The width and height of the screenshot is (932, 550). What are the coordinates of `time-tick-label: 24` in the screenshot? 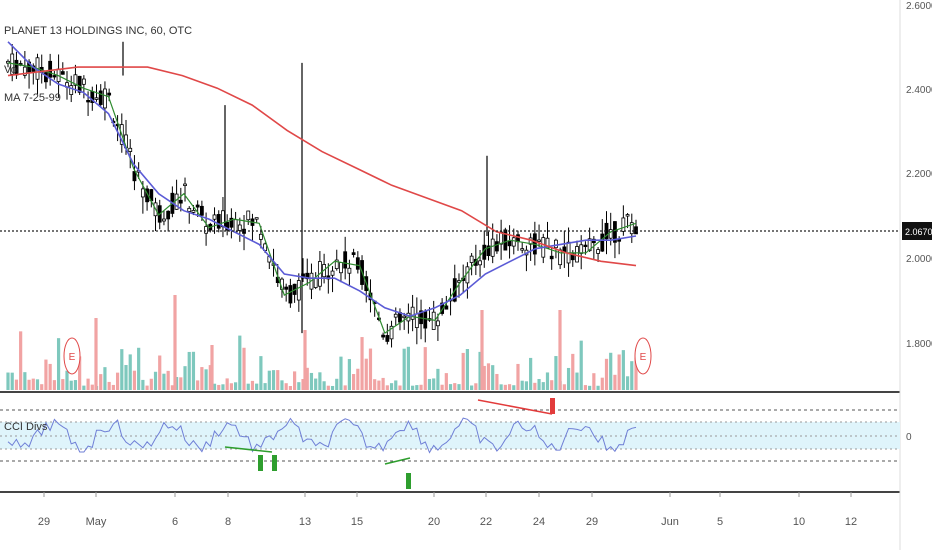 It's located at (539, 522).